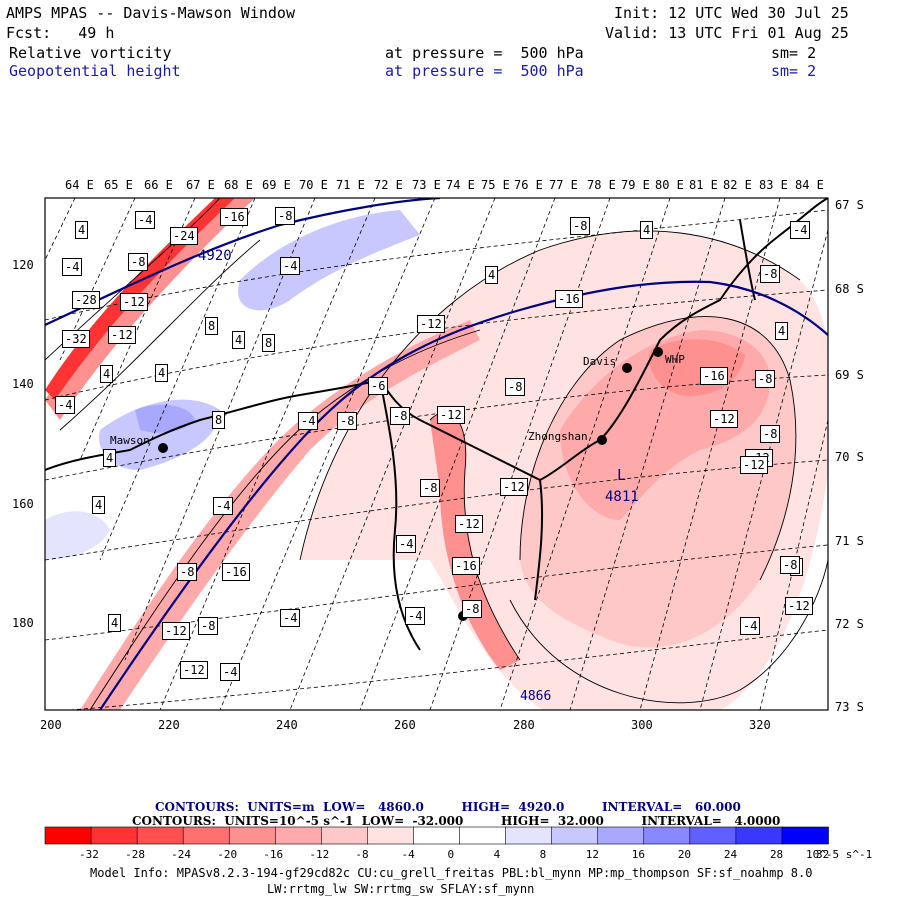  Describe the element at coordinates (362, 854) in the screenshot. I see `colorbar-tick-label: -8` at that location.